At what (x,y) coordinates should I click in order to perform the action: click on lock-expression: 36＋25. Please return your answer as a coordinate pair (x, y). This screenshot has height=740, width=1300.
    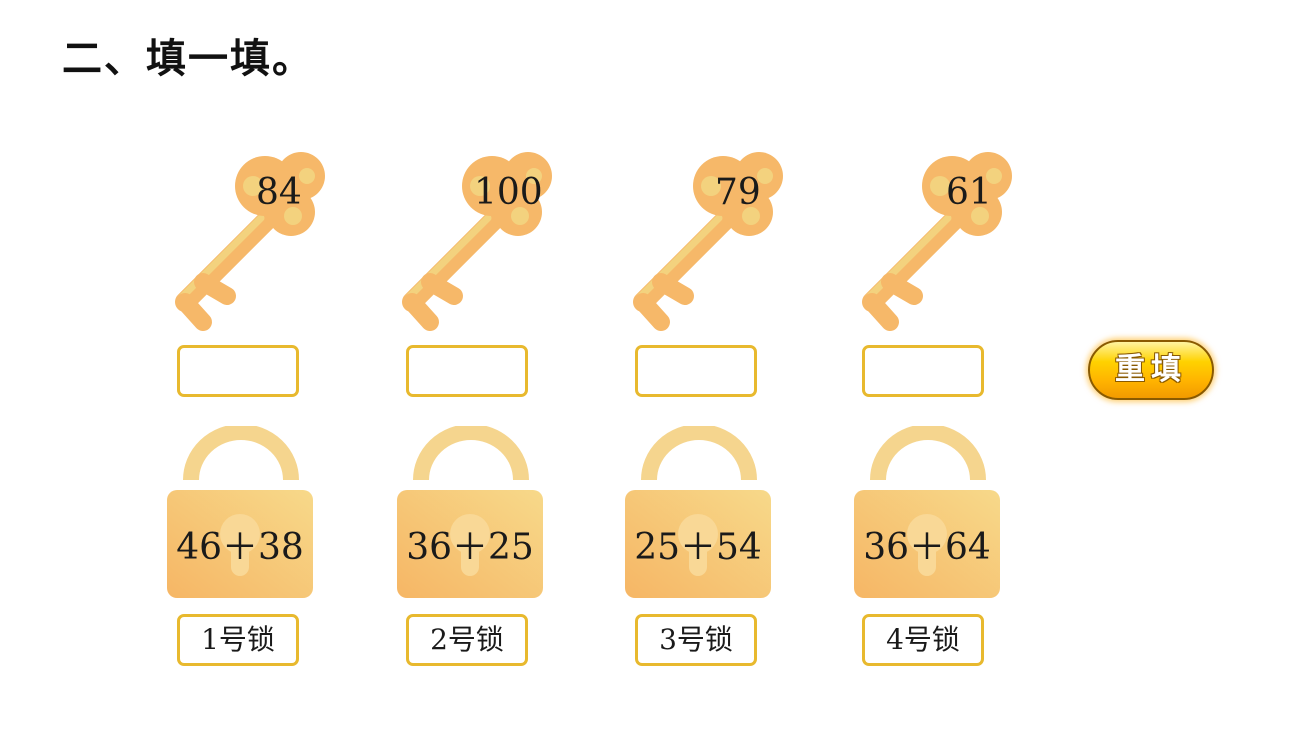
    Looking at the image, I should click on (470, 547).